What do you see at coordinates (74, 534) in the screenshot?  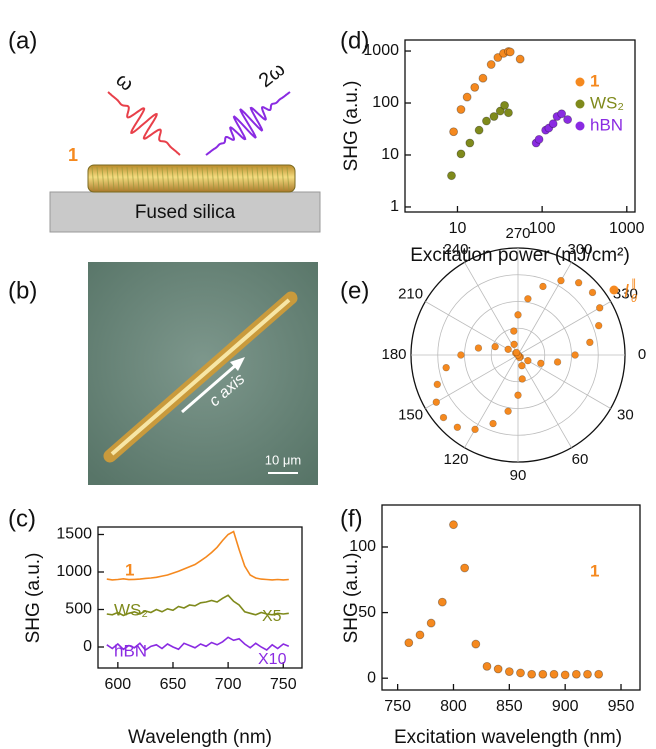 I see `y-tick-label: 1500` at bounding box center [74, 534].